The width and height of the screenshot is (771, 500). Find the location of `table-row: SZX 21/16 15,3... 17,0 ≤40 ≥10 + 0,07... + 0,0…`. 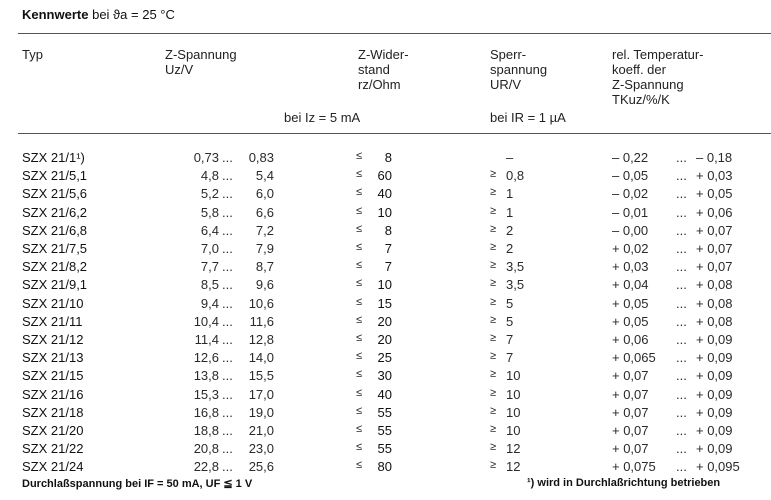

table-row: SZX 21/16 15,3... 17,0 ≤40 ≥10 + 0,07... + 0,0… is located at coordinates (385, 396).